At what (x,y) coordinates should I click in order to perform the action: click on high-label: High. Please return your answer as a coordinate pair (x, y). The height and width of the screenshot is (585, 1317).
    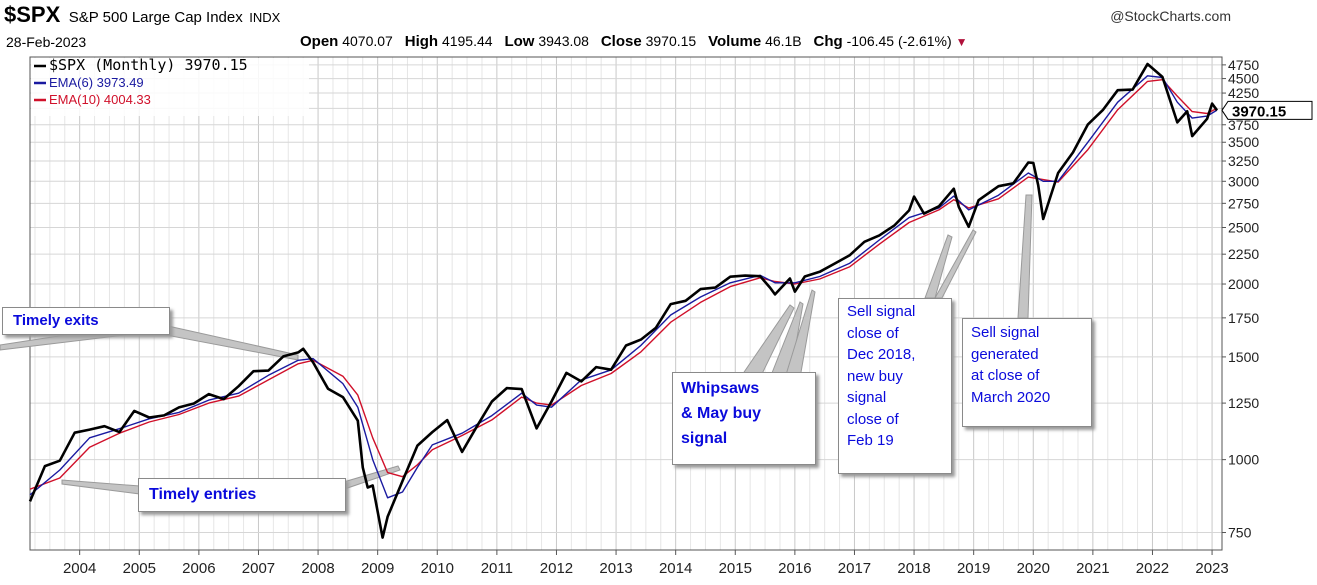
    Looking at the image, I should click on (421, 41).